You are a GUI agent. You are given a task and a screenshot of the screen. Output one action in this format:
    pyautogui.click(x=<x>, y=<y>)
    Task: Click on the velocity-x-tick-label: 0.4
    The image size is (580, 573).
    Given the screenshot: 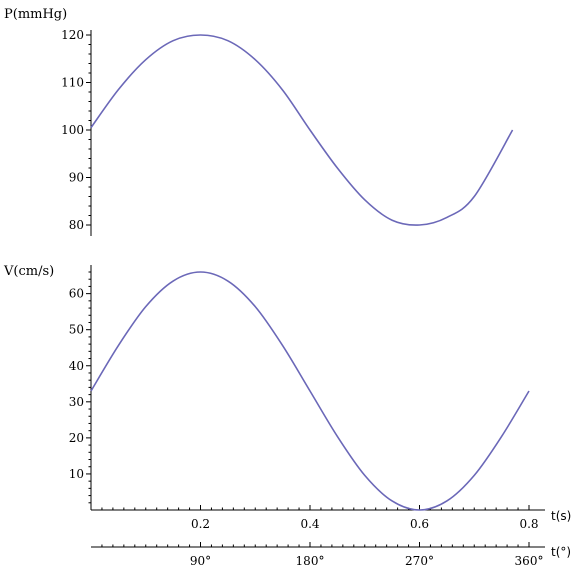 What is the action you would take?
    pyautogui.click(x=309, y=524)
    